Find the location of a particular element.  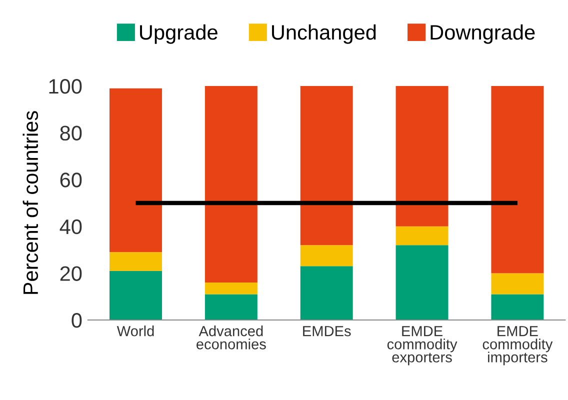

y-axis-title: Percent of countries is located at coordinates (30, 202).